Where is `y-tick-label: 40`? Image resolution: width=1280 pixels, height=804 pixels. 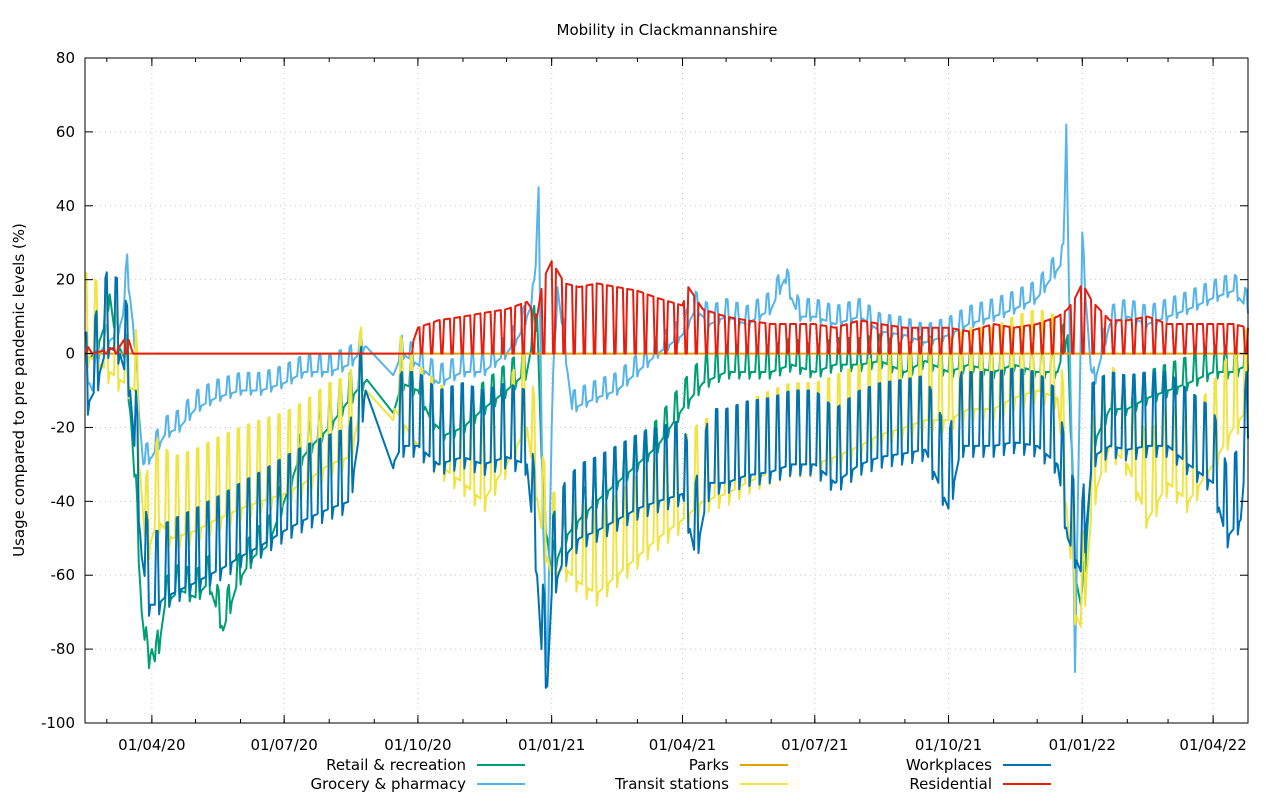 y-tick-label: 40 is located at coordinates (65, 206).